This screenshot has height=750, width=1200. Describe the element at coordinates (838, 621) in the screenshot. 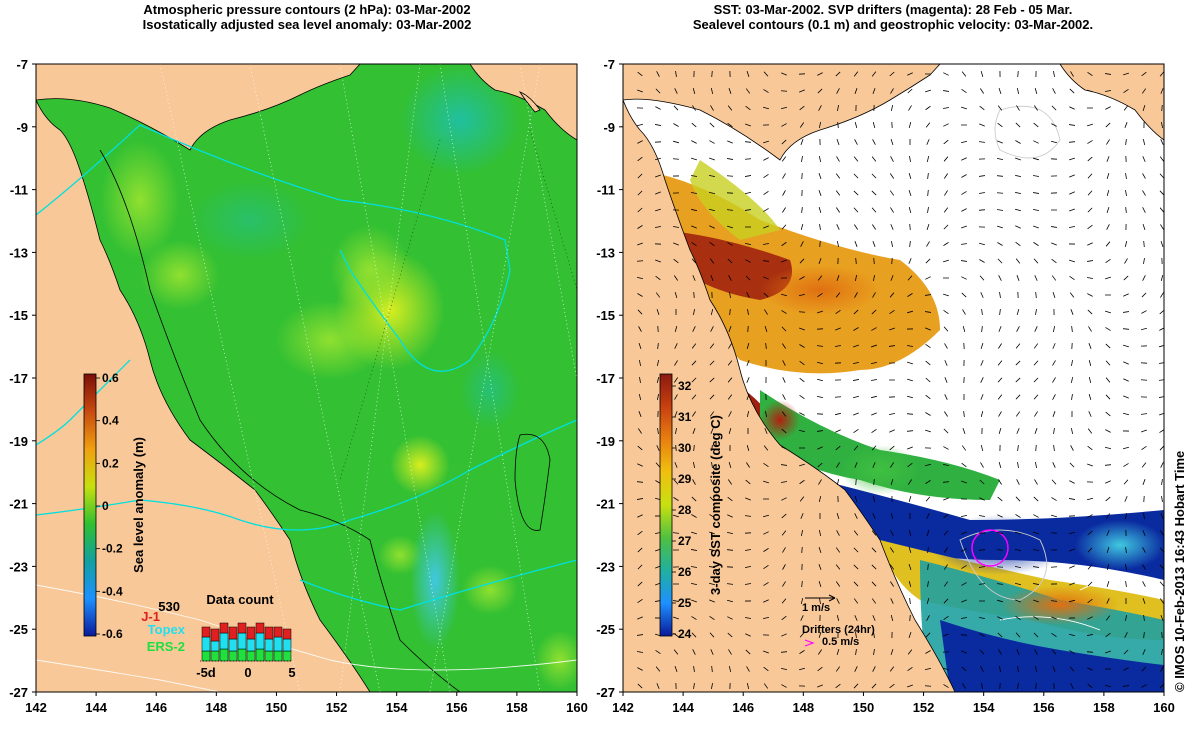

I see `velocity-scale: 1 m/s Drifters (24hr) 0.5 m/s` at that location.